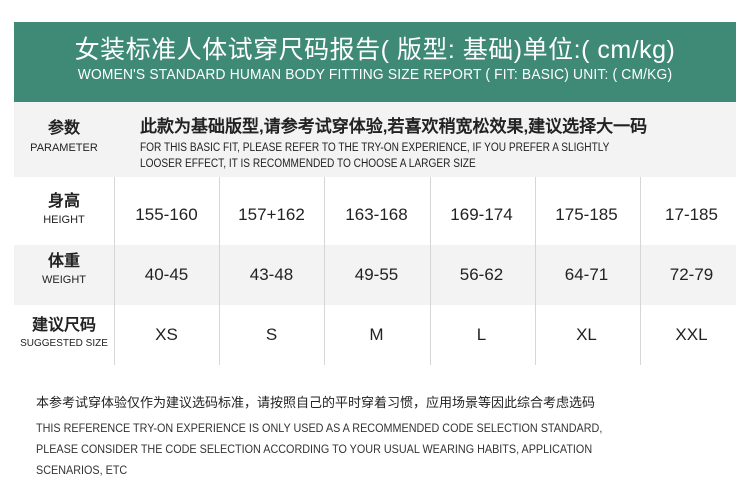  I want to click on row-label-en: WEIGHT, so click(64, 280).